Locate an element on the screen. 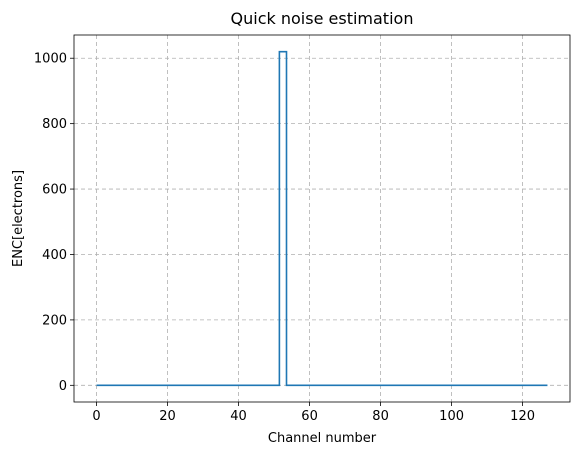  y-axis-label: ENC[electrons] is located at coordinates (18, 218).